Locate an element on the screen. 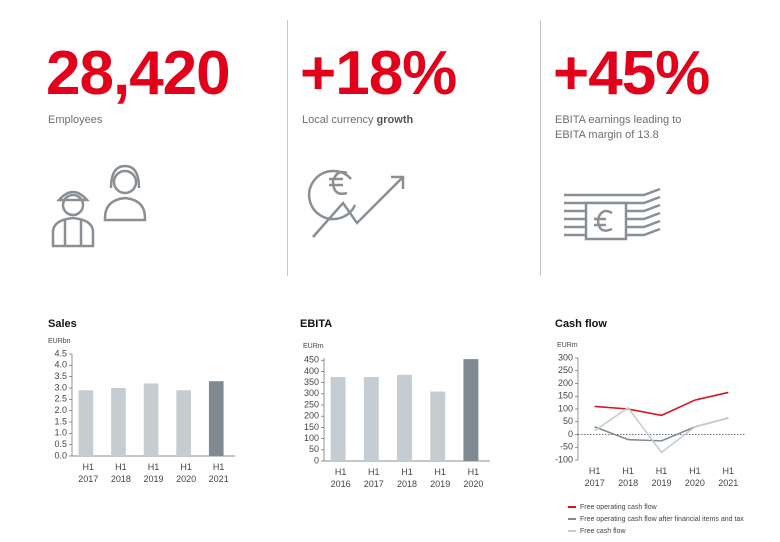 The height and width of the screenshot is (542, 780). people-icon is located at coordinates (99, 206).